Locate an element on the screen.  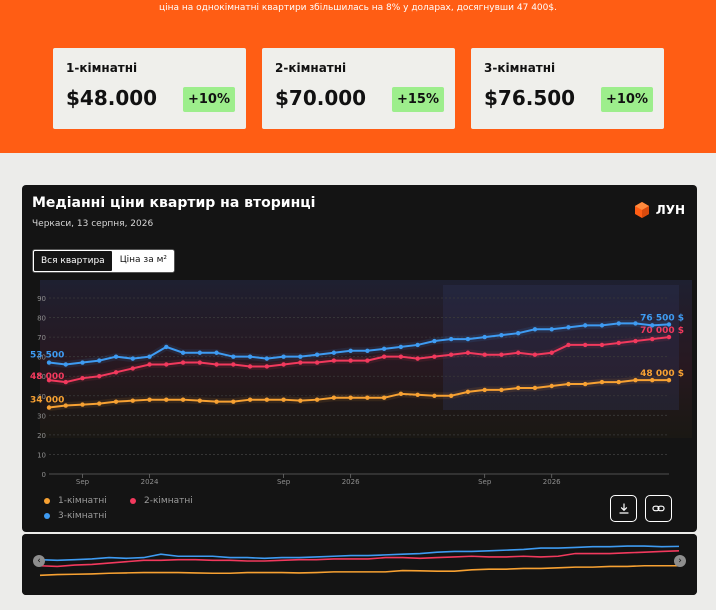
y-tick-label: 80 is located at coordinates (41, 319).